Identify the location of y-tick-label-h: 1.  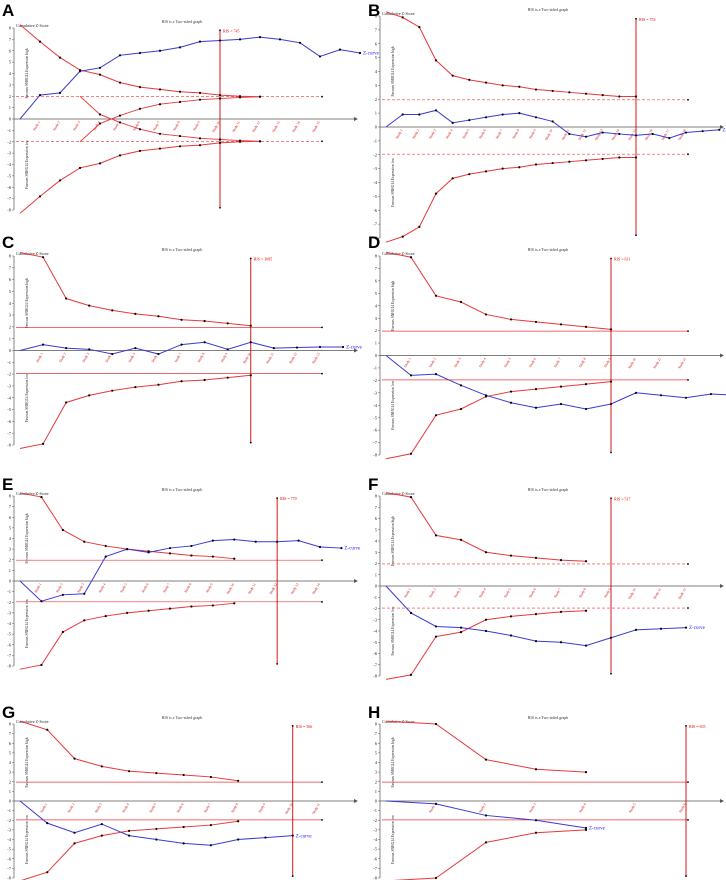
(376, 791).